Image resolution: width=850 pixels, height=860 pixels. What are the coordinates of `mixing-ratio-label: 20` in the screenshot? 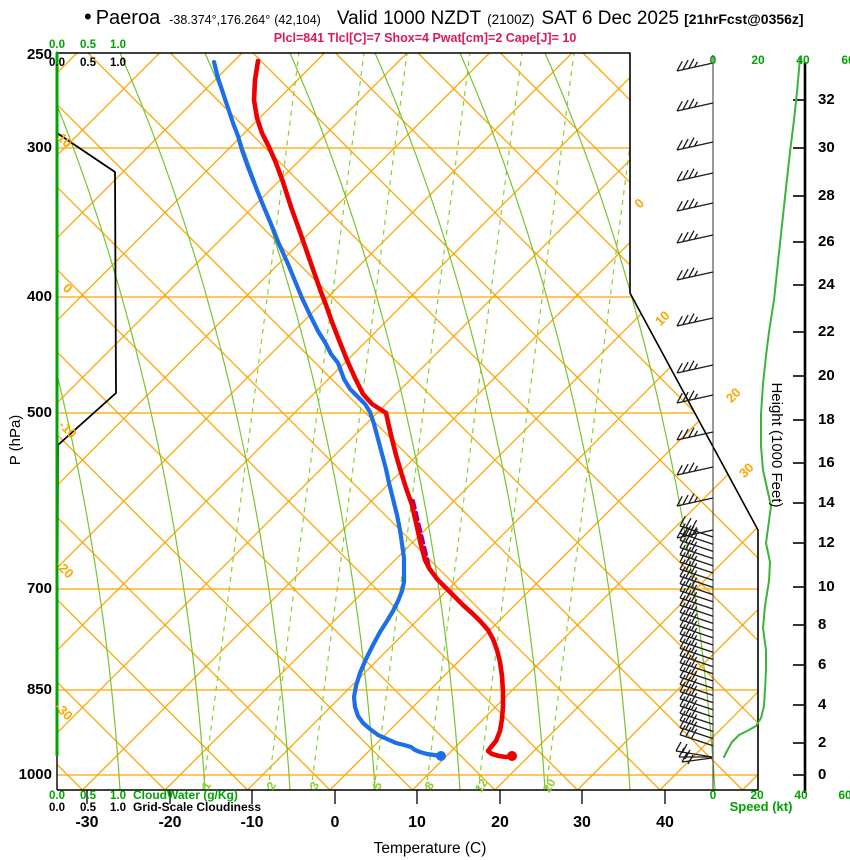 It's located at (549, 785).